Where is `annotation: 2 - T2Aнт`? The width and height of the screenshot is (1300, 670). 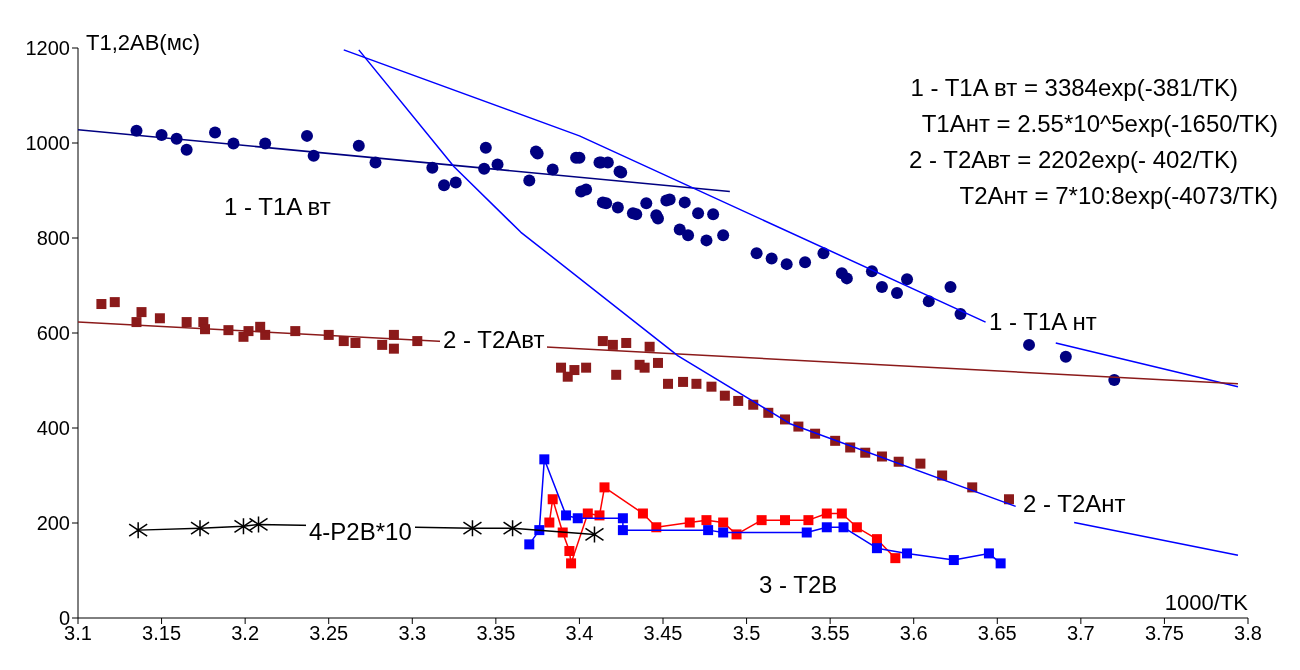
annotation: 2 - T2Aнт is located at coordinates (1074, 504).